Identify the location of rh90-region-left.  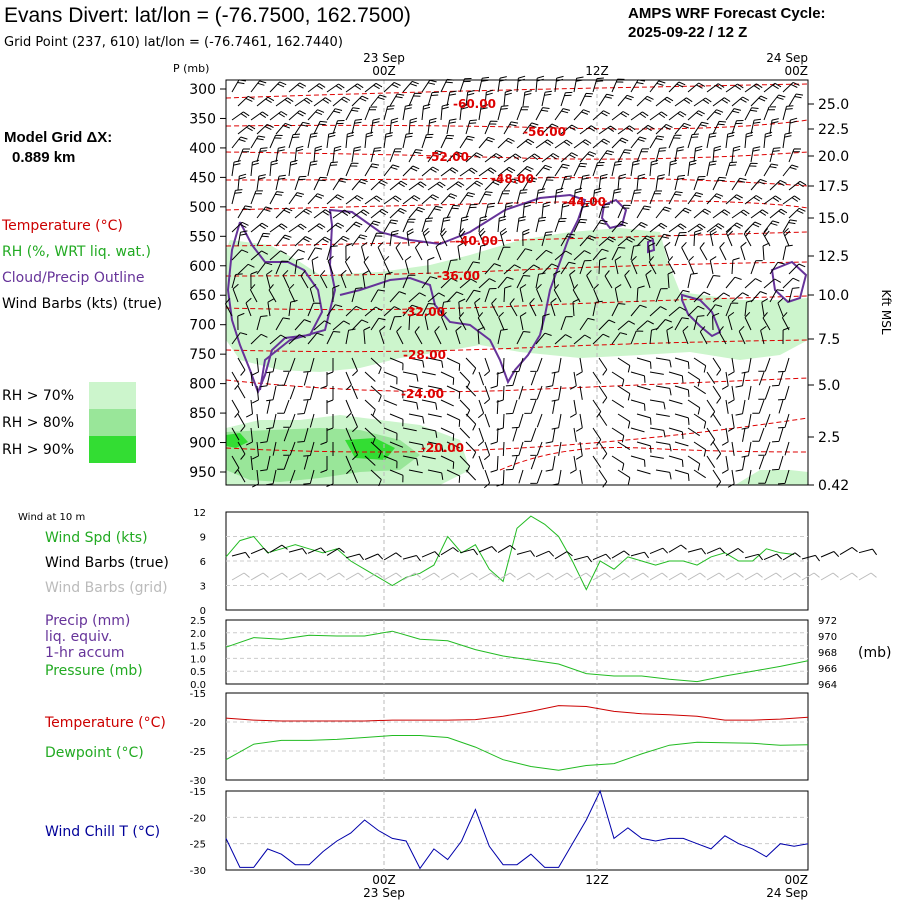
(237, 440).